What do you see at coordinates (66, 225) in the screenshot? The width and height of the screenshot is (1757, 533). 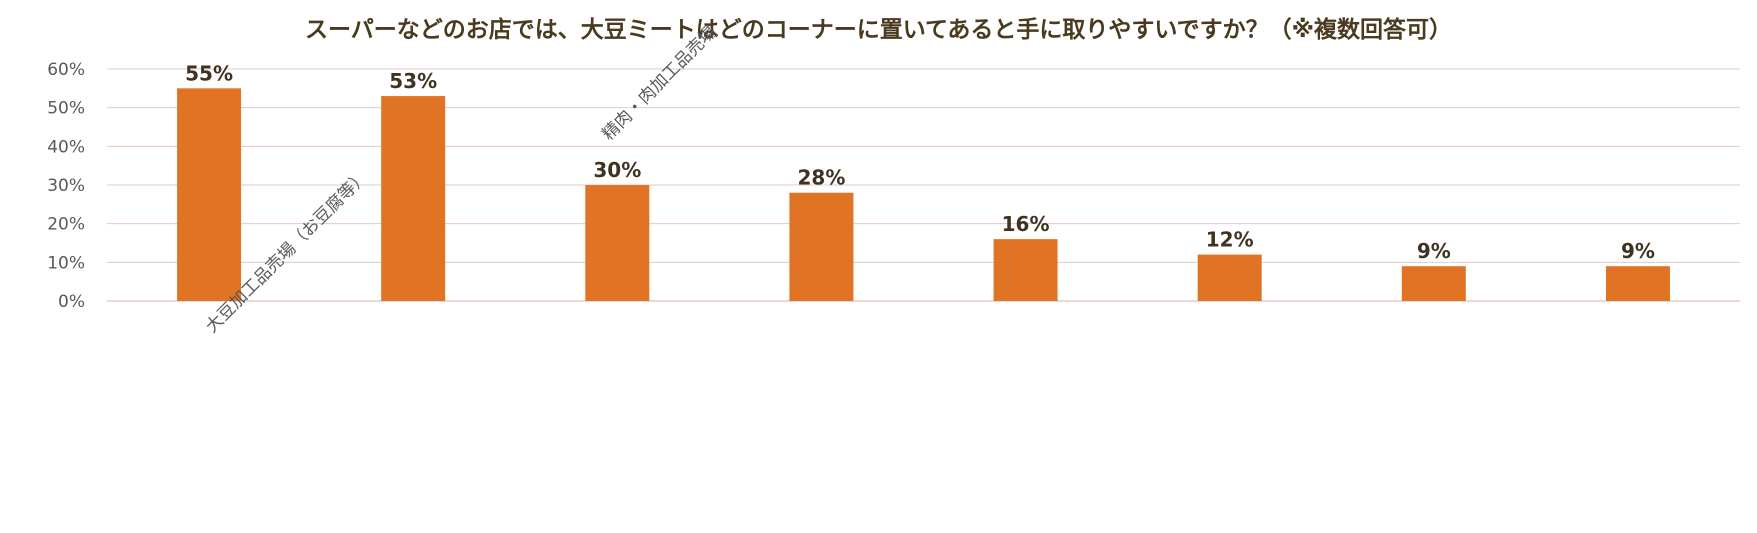 I see `y-tick-label: 20%` at bounding box center [66, 225].